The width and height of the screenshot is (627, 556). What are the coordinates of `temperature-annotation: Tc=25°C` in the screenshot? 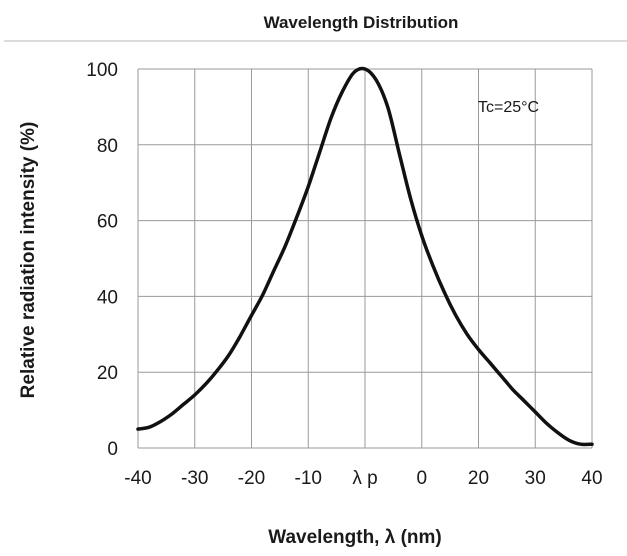 It's located at (508, 107).